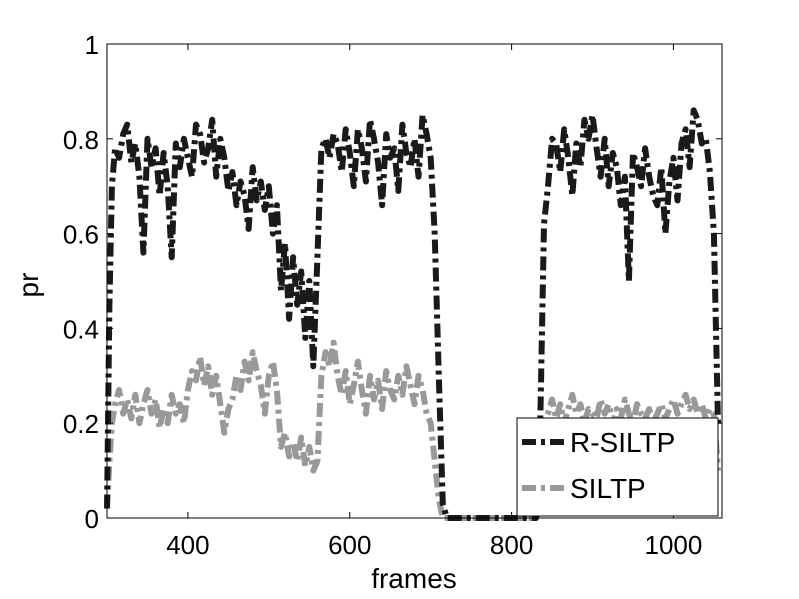 Image resolution: width=799 pixels, height=599 pixels. What do you see at coordinates (81, 329) in the screenshot?
I see `y-tick-label: 0.4` at bounding box center [81, 329].